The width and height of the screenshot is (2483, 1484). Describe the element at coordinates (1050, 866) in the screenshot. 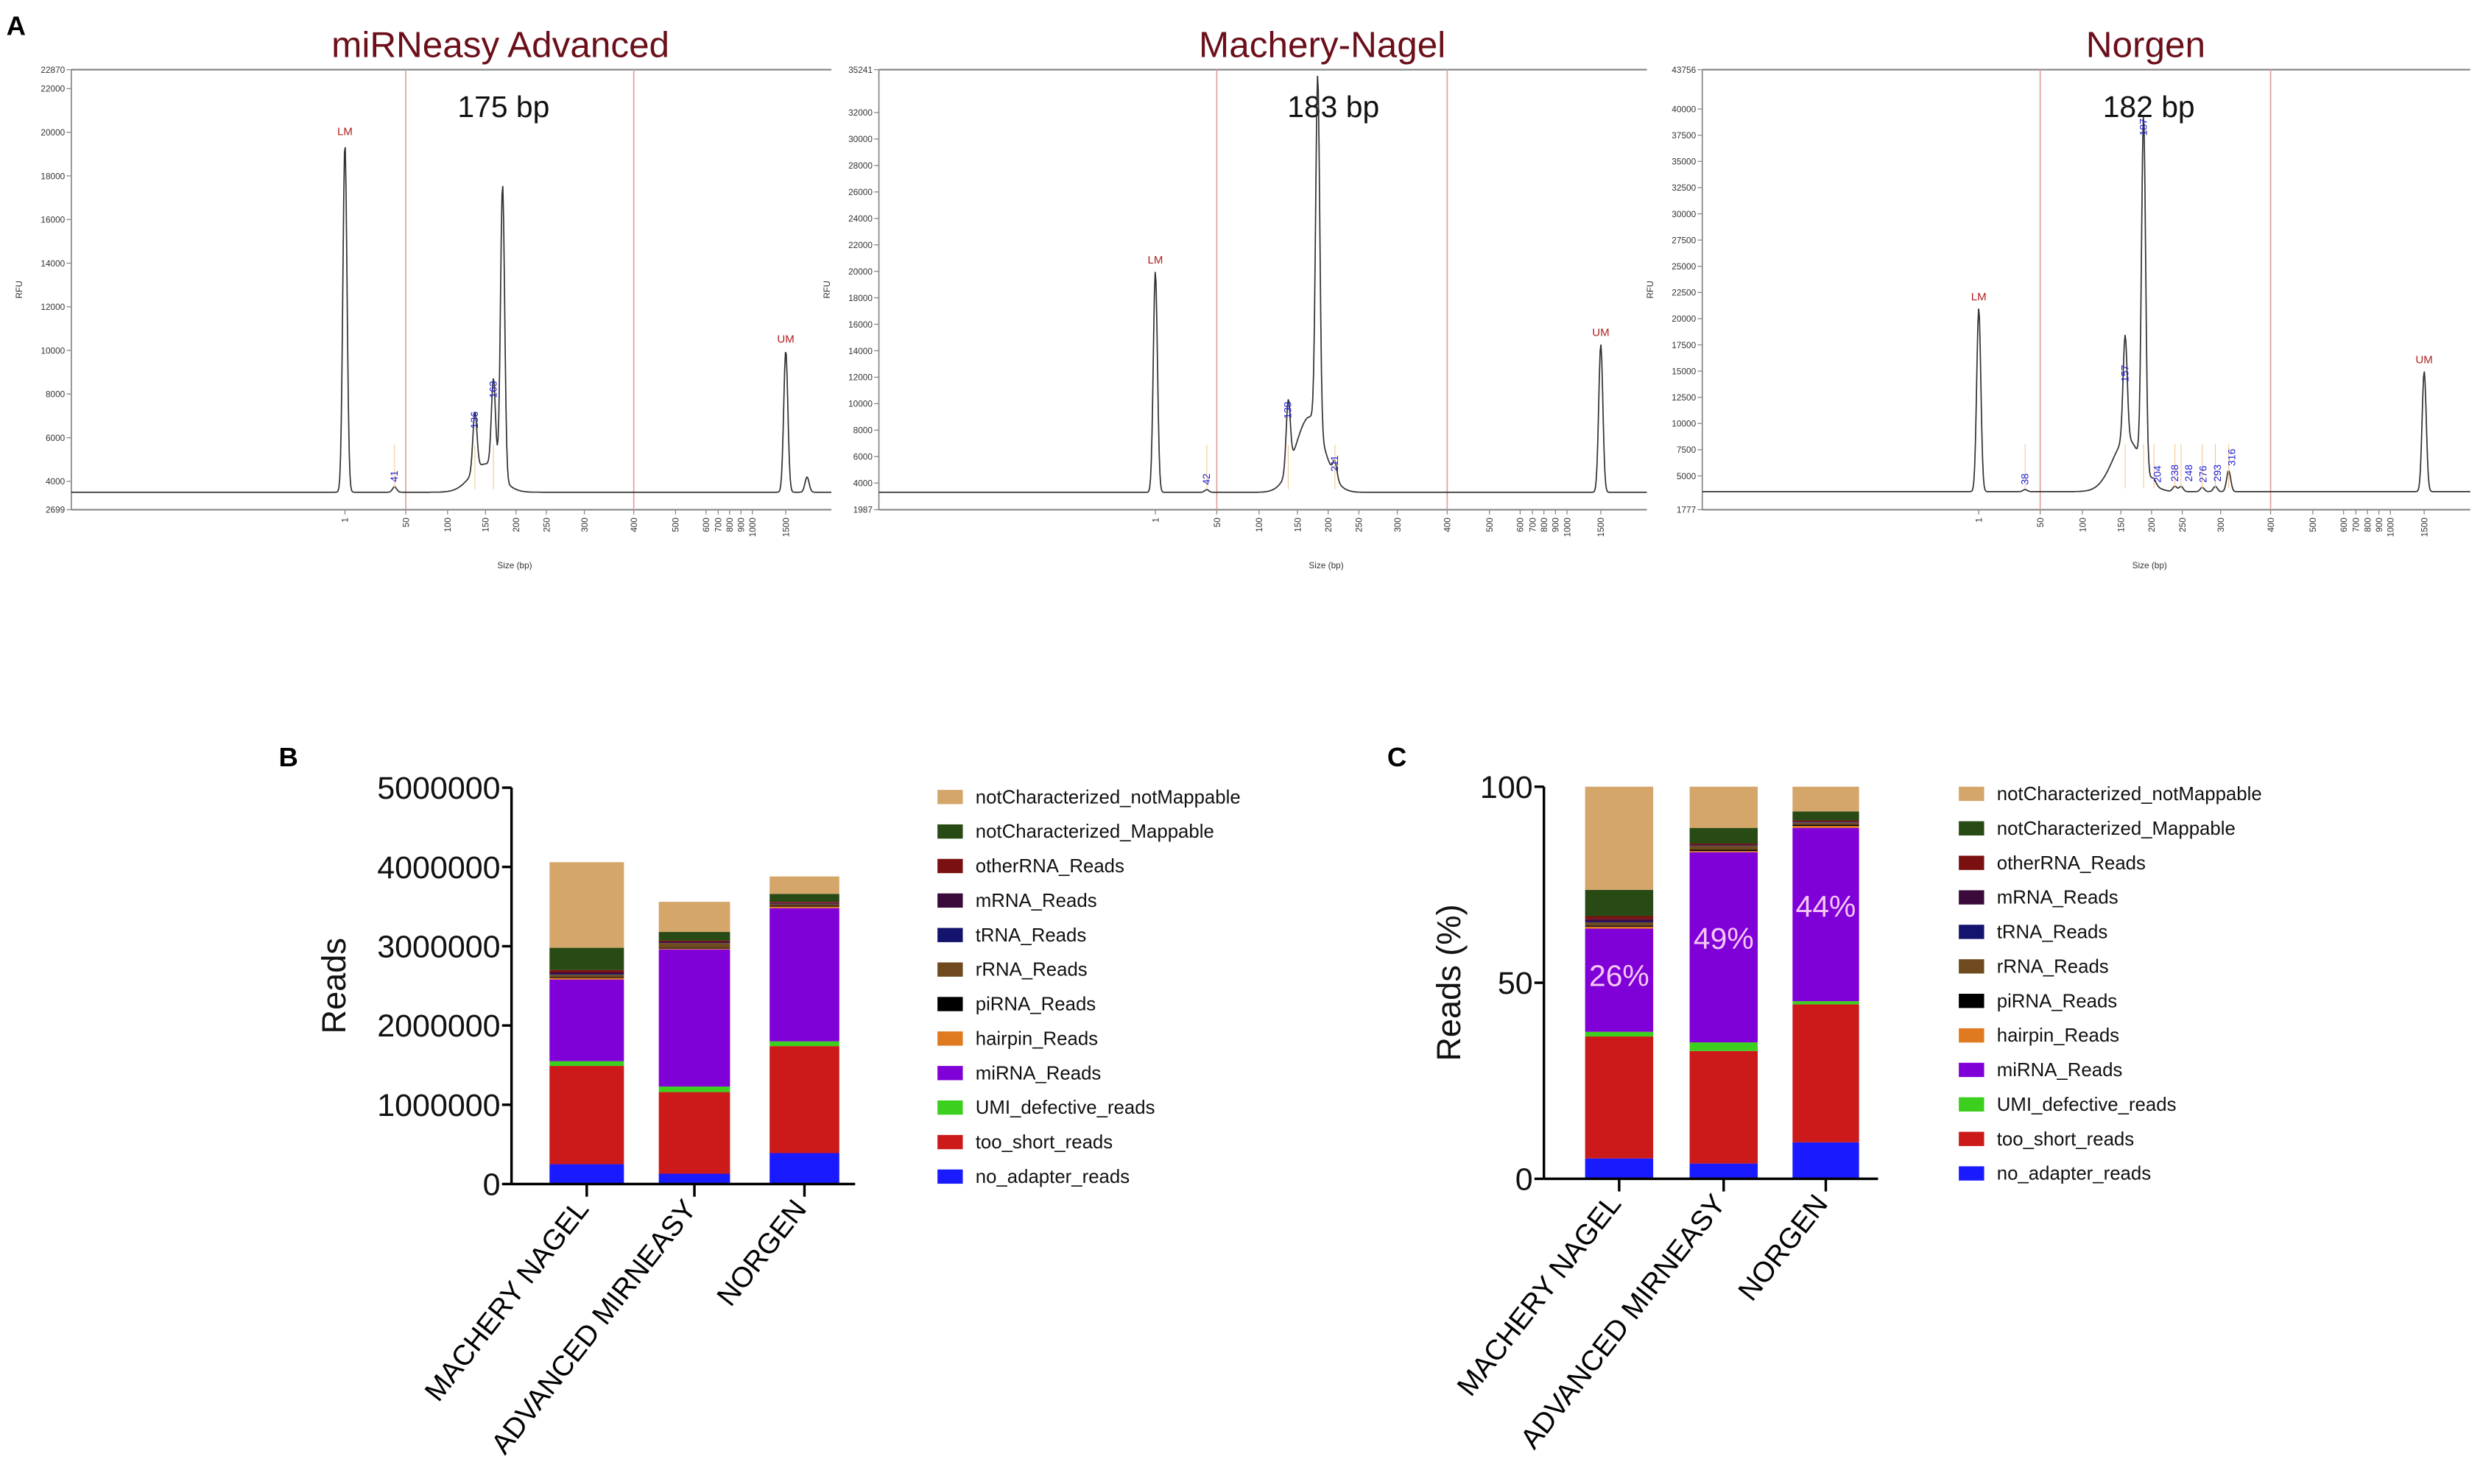

I see `legend-label: otherRNA_Reads` at that location.